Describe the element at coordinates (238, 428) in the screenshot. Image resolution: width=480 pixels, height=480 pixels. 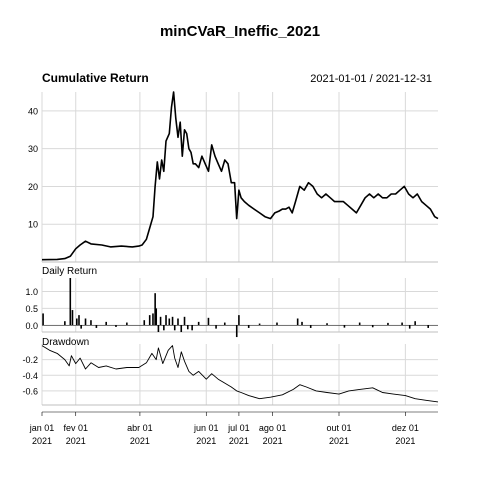
I see `x-tick-label-month: jul 01` at that location.